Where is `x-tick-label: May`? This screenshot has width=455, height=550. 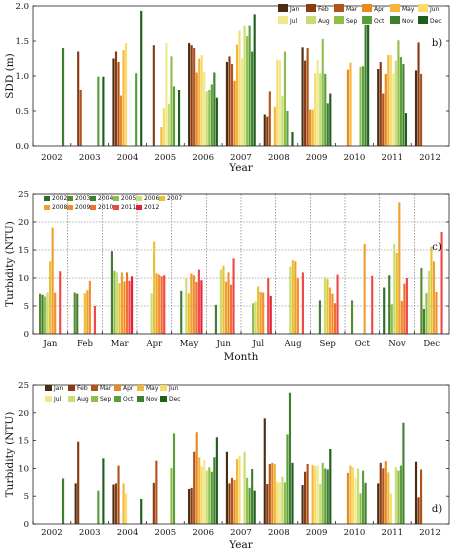
x-tick-label: May is located at coordinates (189, 344).